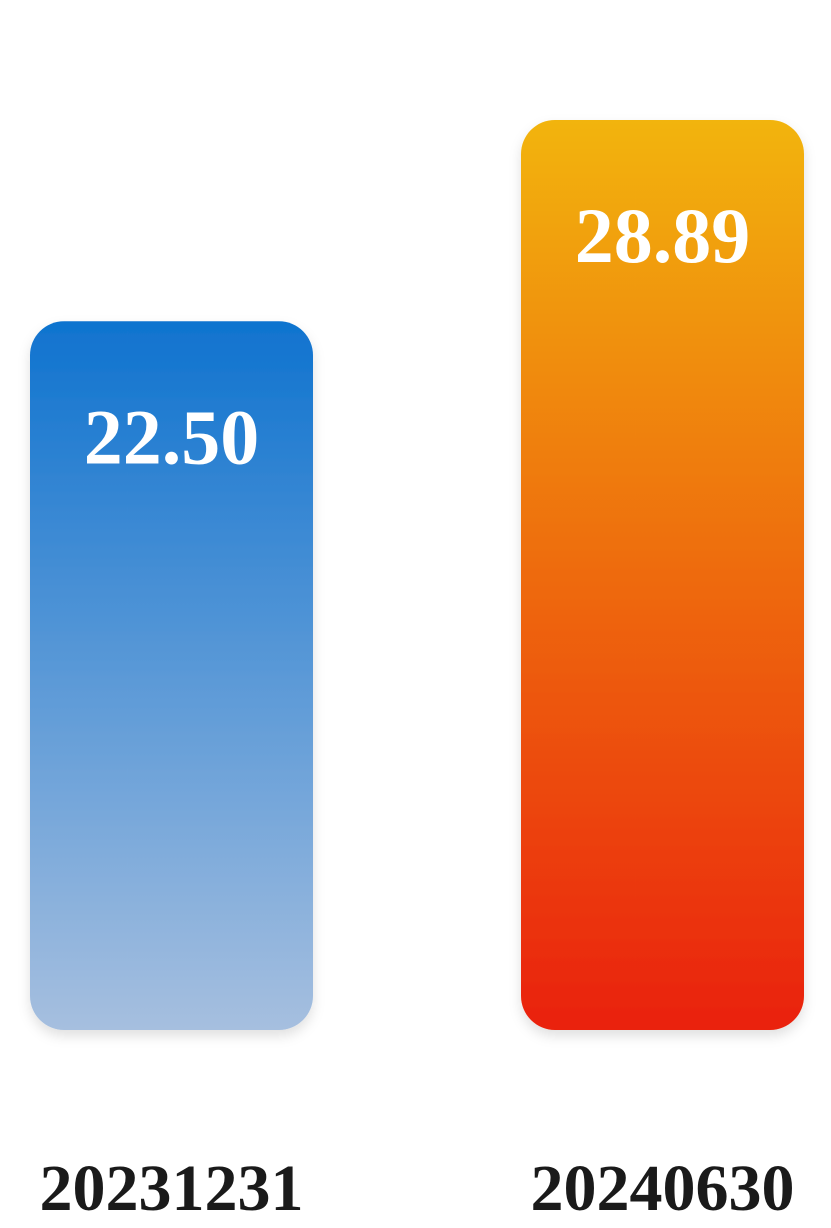 The image size is (831, 1228). I want to click on bar-value-label: 22.50, so click(172, 436).